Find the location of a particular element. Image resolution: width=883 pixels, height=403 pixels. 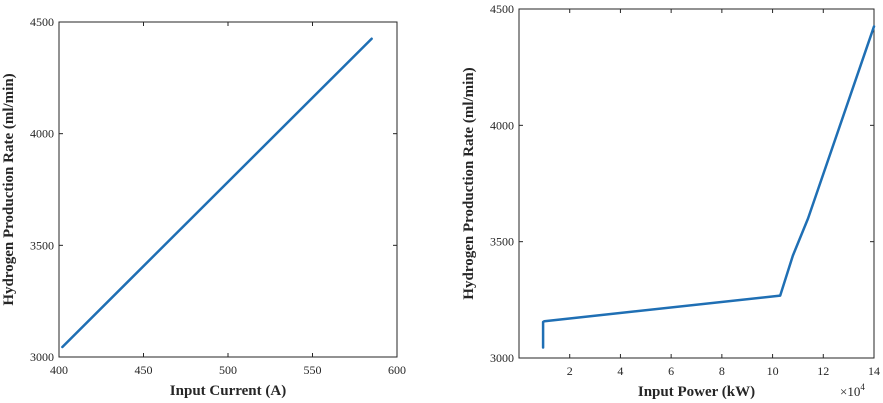

x-tick-label: 4 is located at coordinates (620, 371).